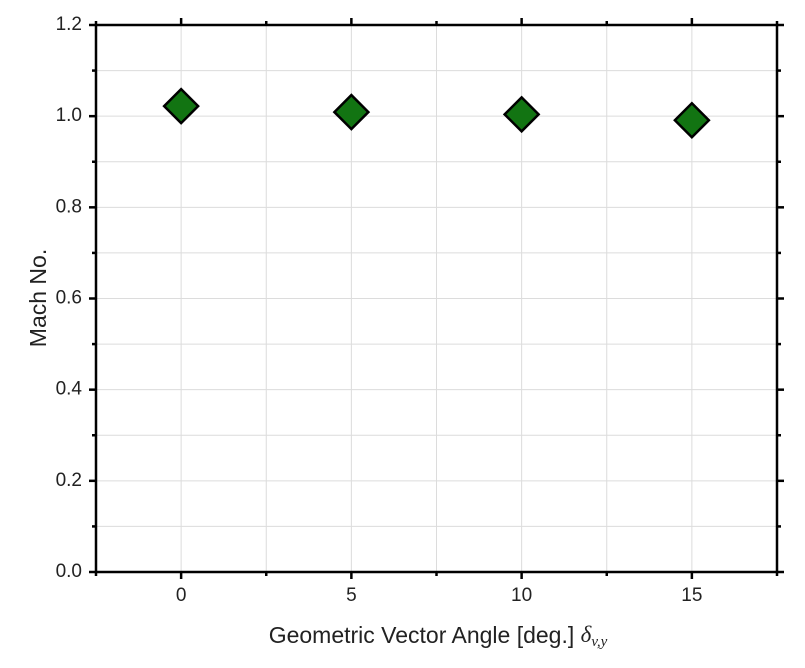 The width and height of the screenshot is (805, 668). I want to click on x-tick-label: 15, so click(691, 595).